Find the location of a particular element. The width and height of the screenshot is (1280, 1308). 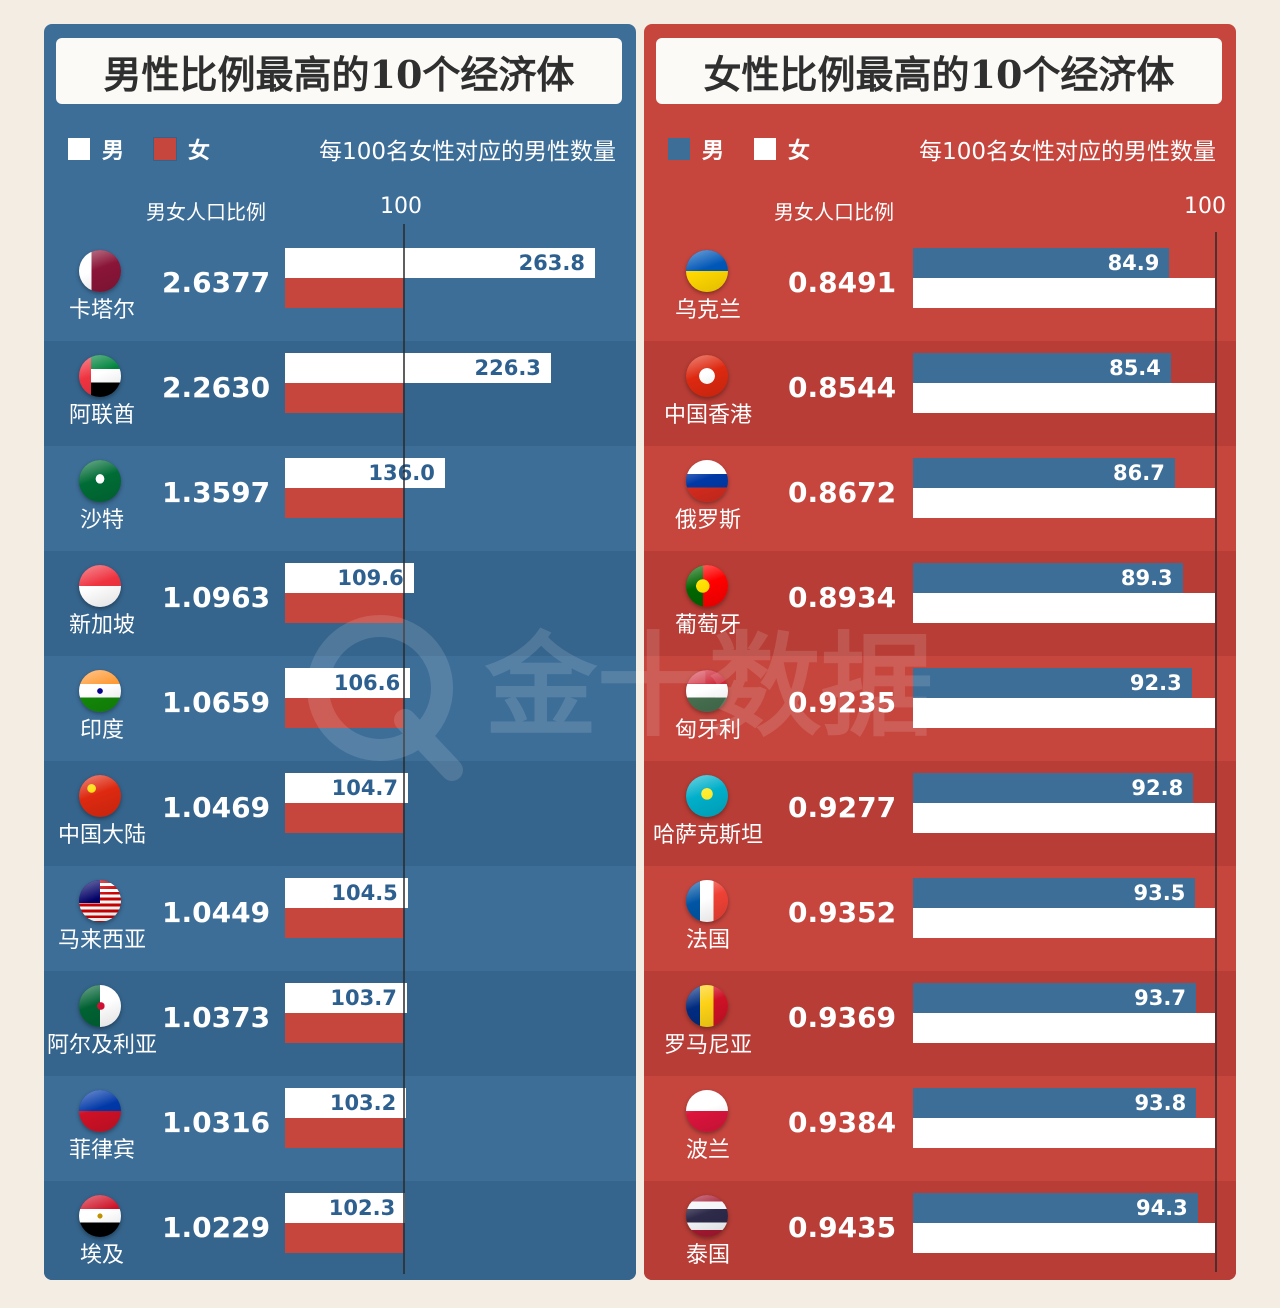

ratio-value: 1.0373 is located at coordinates (216, 1017).